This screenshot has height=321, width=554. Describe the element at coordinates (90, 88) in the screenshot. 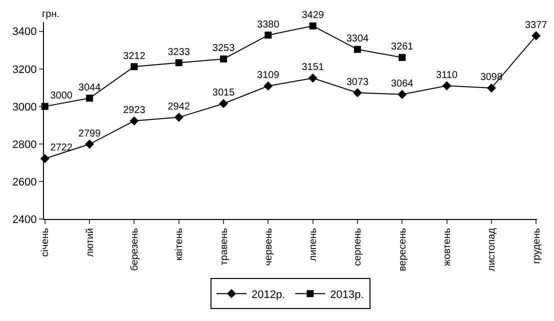

I see `data-label: 3044` at that location.